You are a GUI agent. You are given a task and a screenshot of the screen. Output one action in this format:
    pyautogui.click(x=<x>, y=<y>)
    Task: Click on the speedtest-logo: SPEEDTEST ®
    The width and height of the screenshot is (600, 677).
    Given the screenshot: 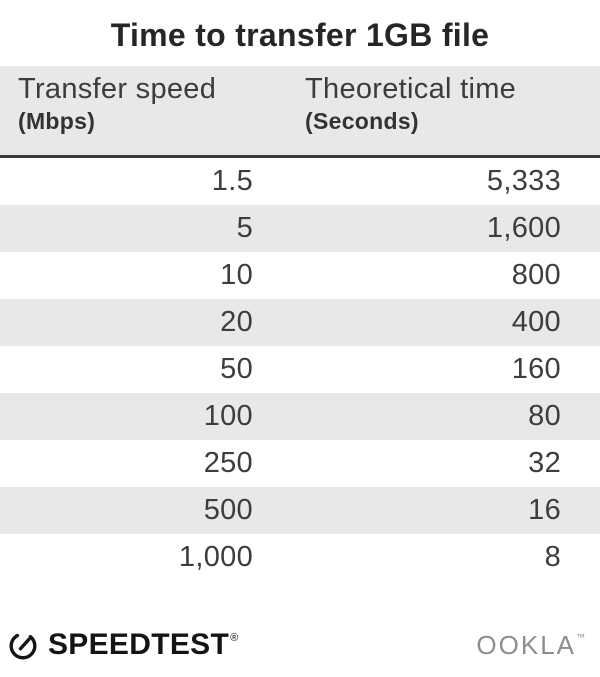 What is the action you would take?
    pyautogui.click(x=122, y=645)
    